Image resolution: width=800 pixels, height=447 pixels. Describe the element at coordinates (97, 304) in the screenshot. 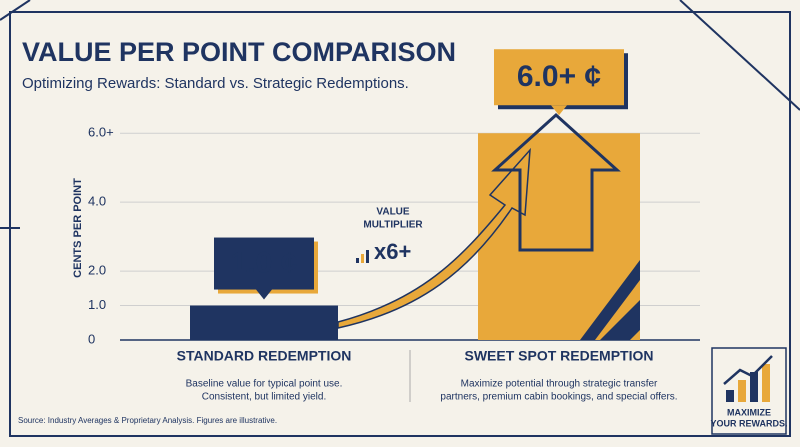

I see `y-tick-label: 1.0` at that location.